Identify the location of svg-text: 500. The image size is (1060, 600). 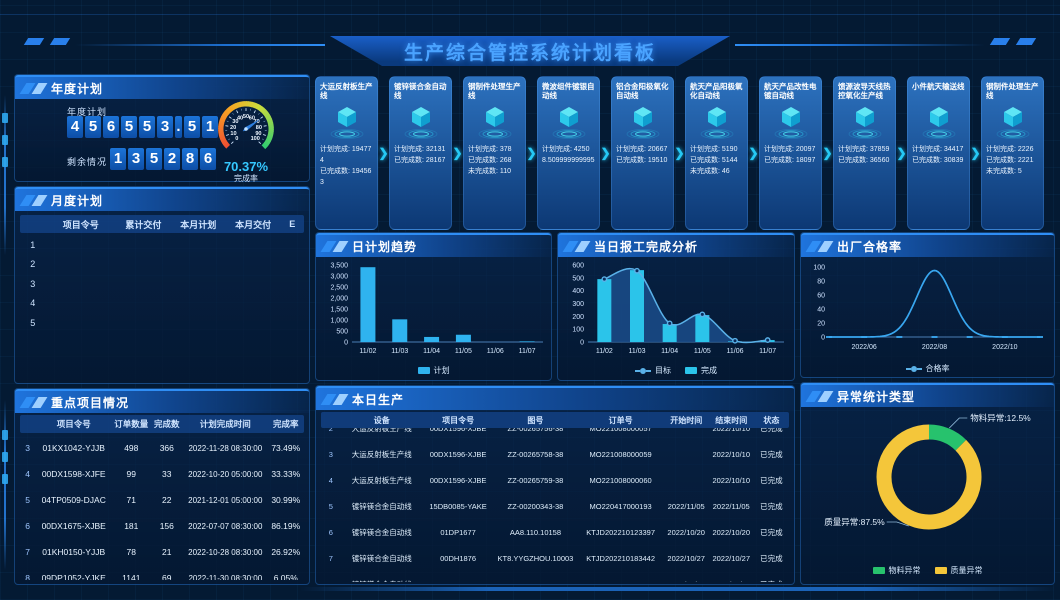
(578, 278).